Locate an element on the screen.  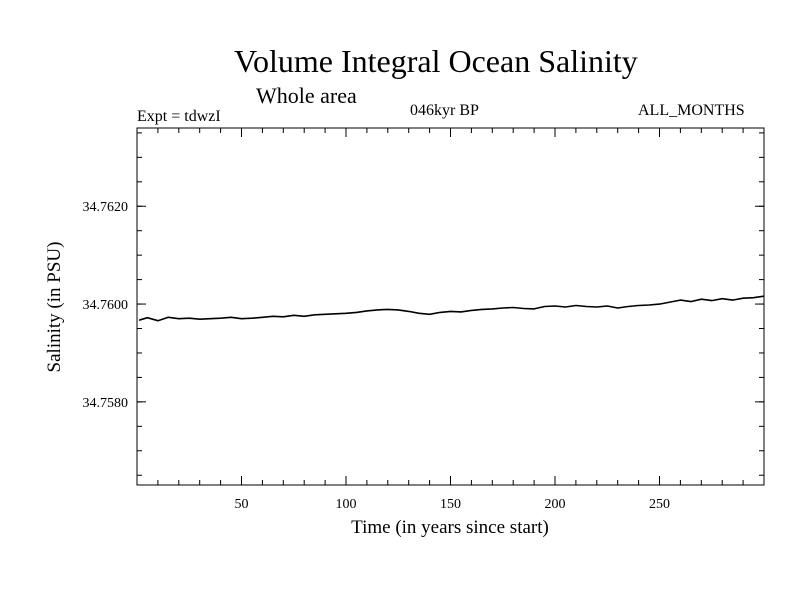
series-lines is located at coordinates (451, 308).